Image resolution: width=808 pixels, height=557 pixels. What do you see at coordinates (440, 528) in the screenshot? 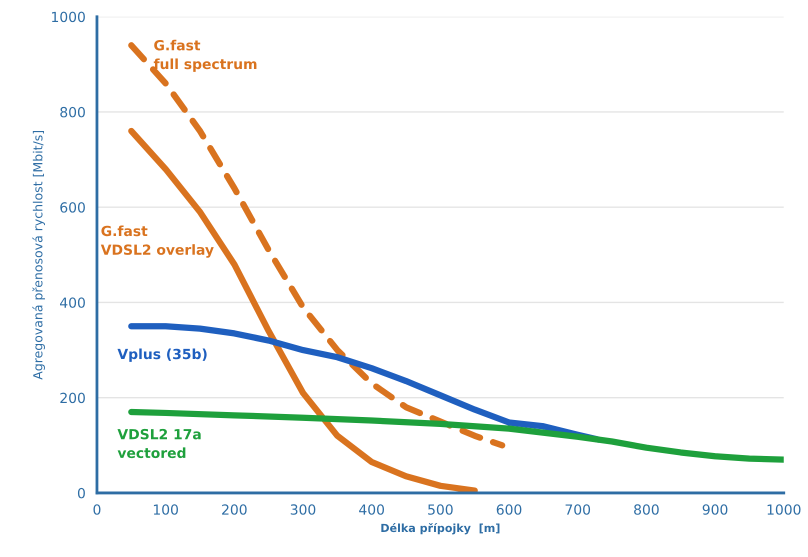
I see `x-axis-title: Délka přípojky [m]` at bounding box center [440, 528].